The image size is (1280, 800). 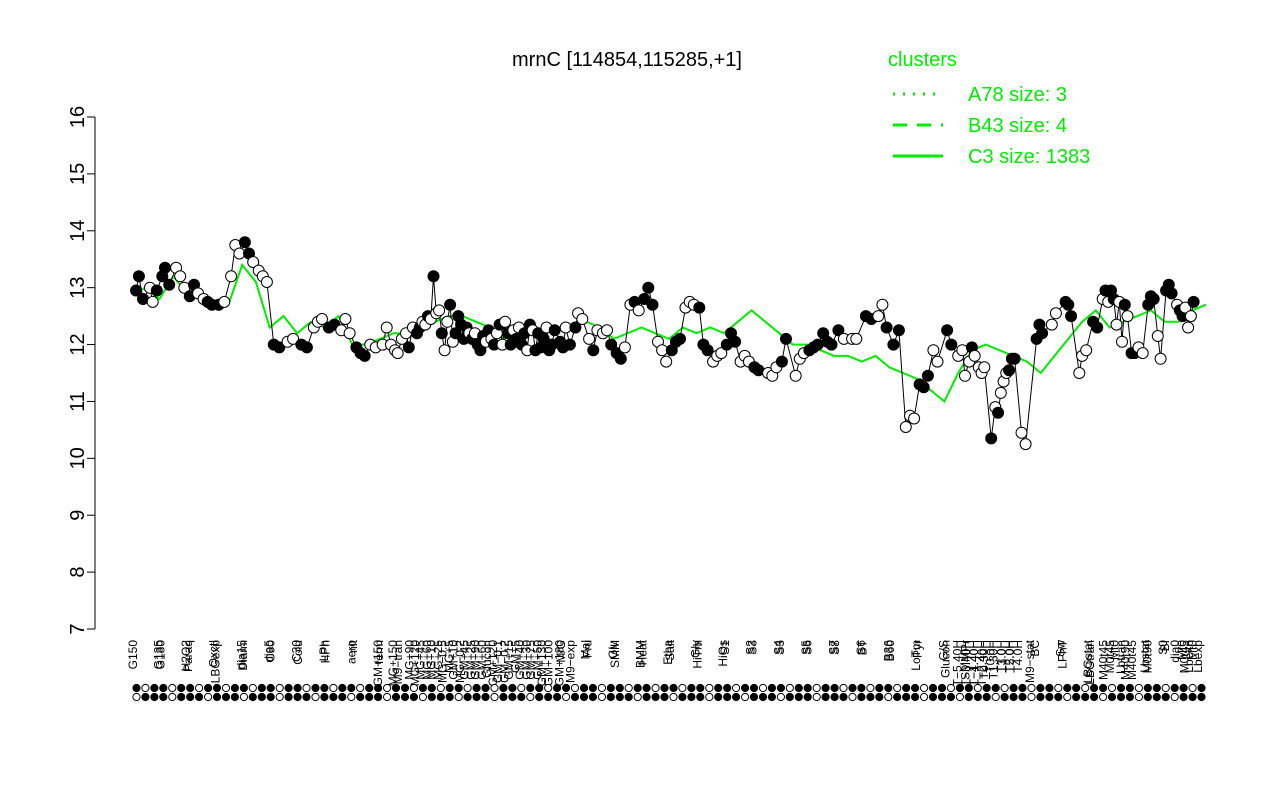 I want to click on x-tick-label: S8, so click(x=835, y=647).